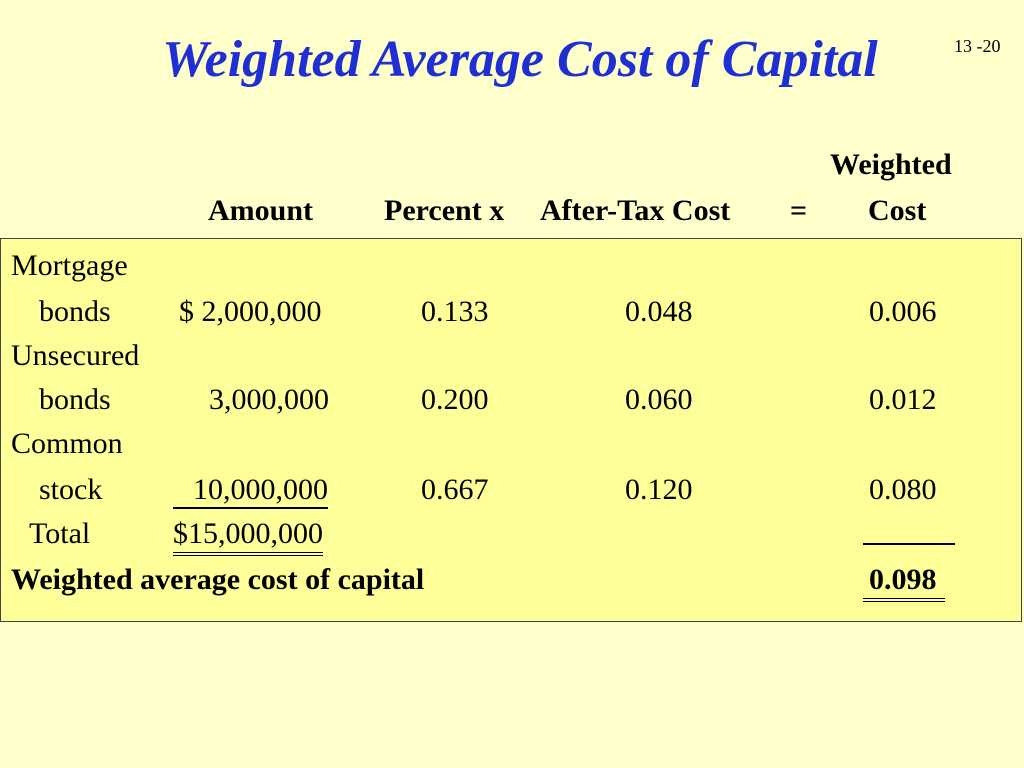 This screenshot has width=1024, height=768. Describe the element at coordinates (897, 210) in the screenshot. I see `header-weighted-line2: Cost` at that location.